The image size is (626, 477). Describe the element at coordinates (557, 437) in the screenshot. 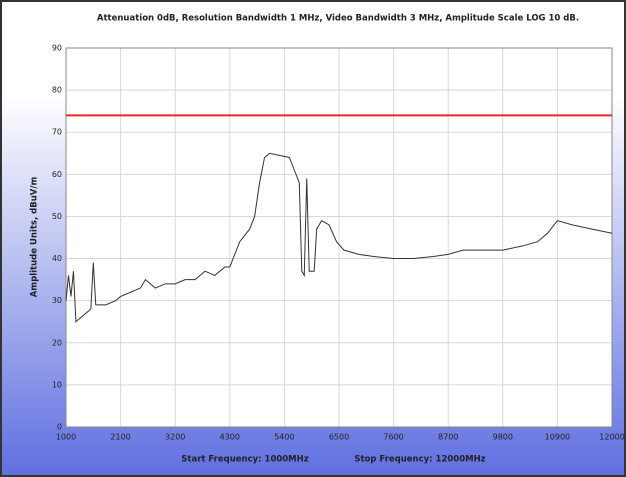

I see `x-tick-label: 10900` at that location.